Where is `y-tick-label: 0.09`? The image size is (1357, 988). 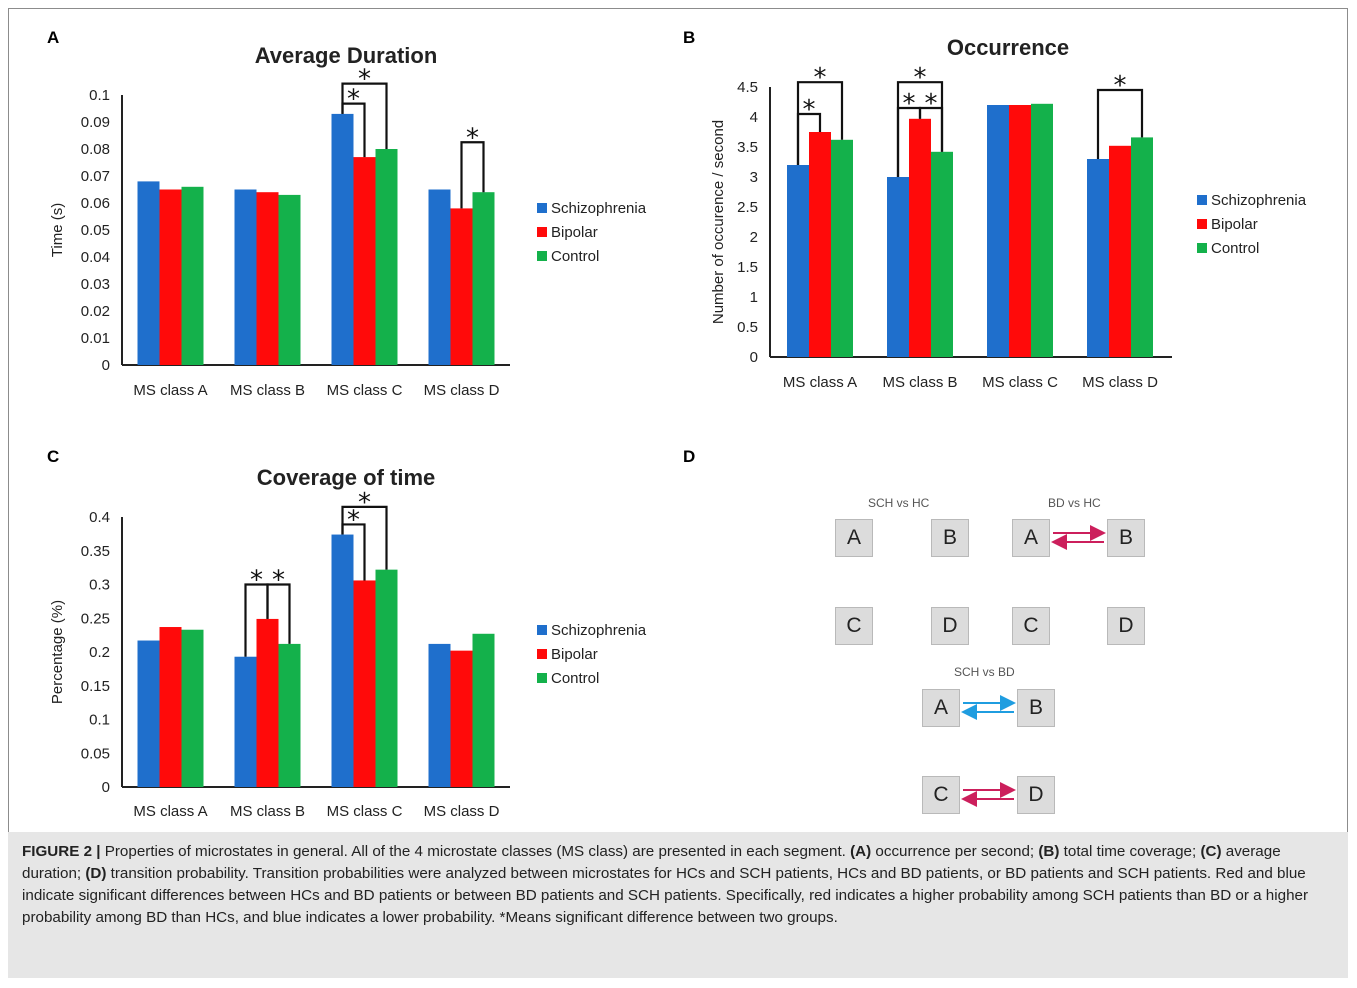 y-tick-label: 0.09 is located at coordinates (95, 122).